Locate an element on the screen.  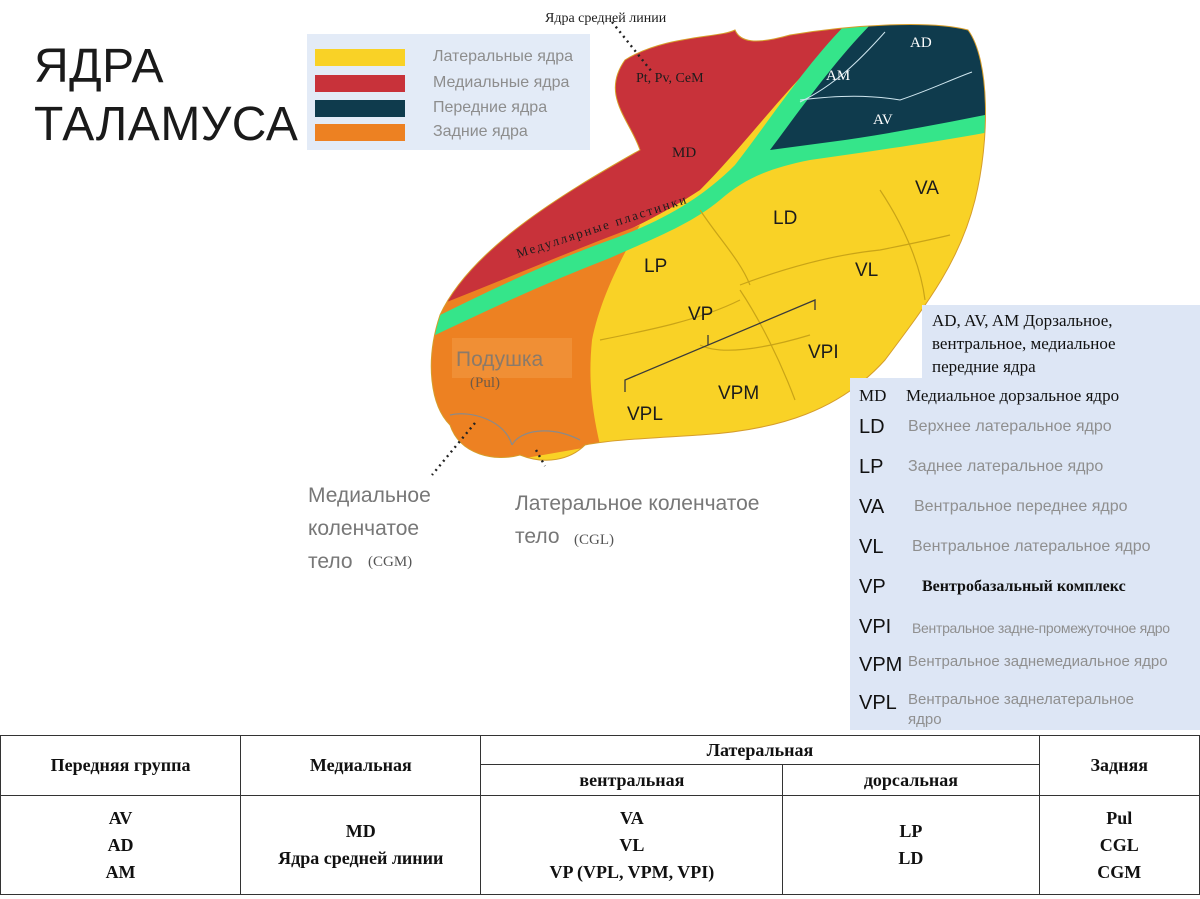
nucleus-boundaries is located at coordinates (775, 295).